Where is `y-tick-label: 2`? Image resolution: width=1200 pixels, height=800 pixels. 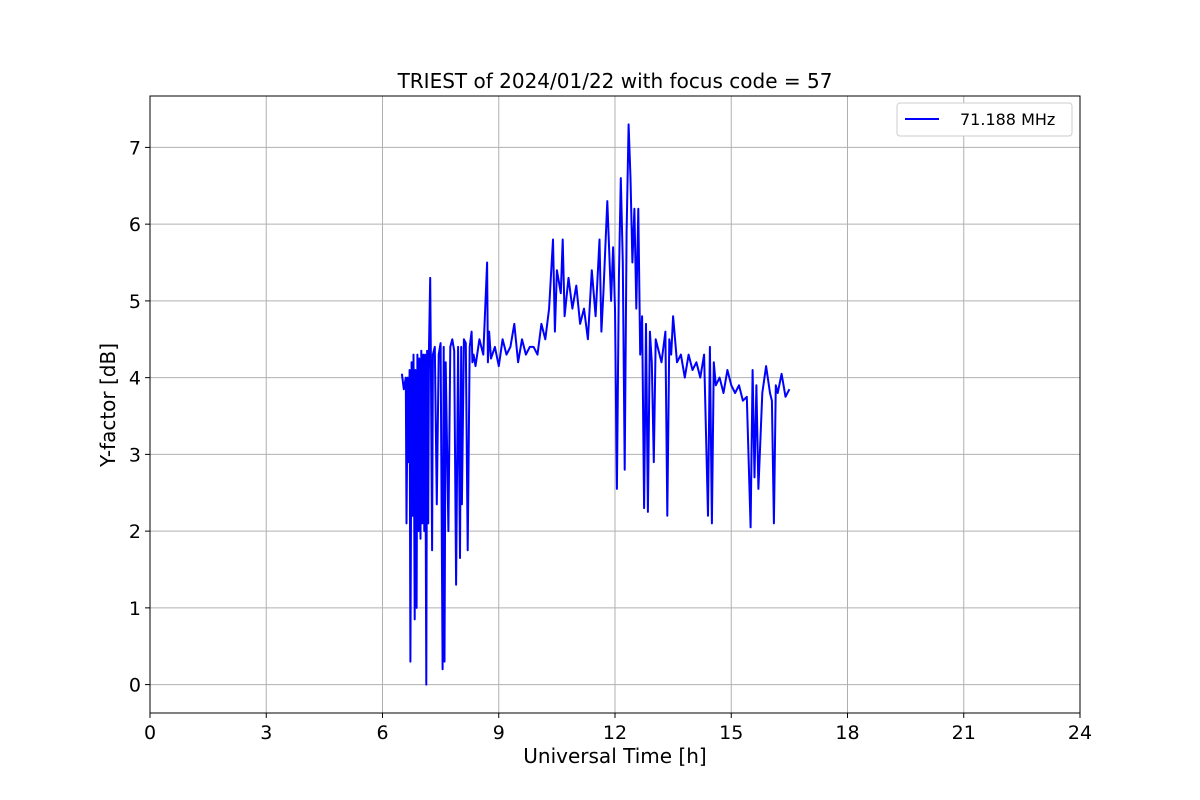 y-tick-label: 2 is located at coordinates (135, 532).